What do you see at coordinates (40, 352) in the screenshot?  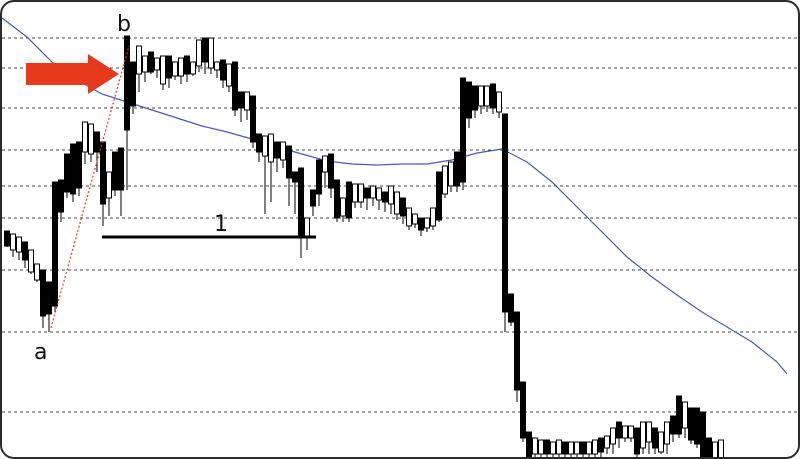 I see `label-a: a` at bounding box center [40, 352].